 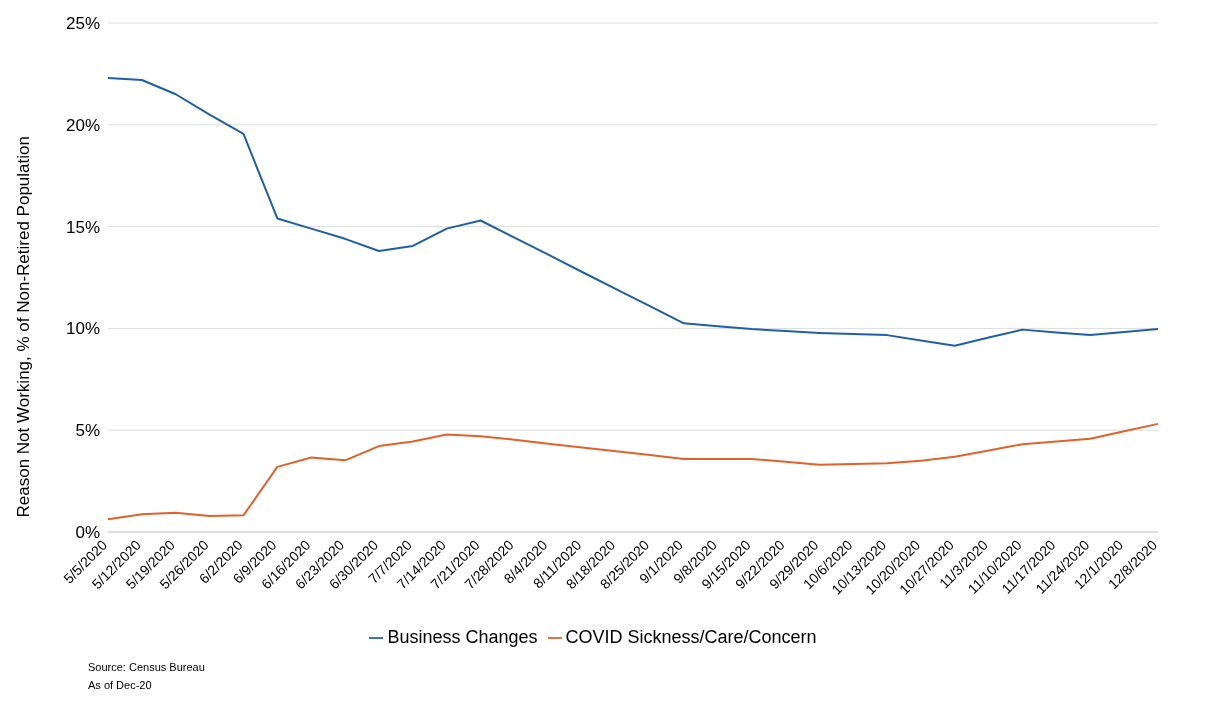 I want to click on legend-label: COVID Sickness/Care/Concern, so click(x=691, y=637).